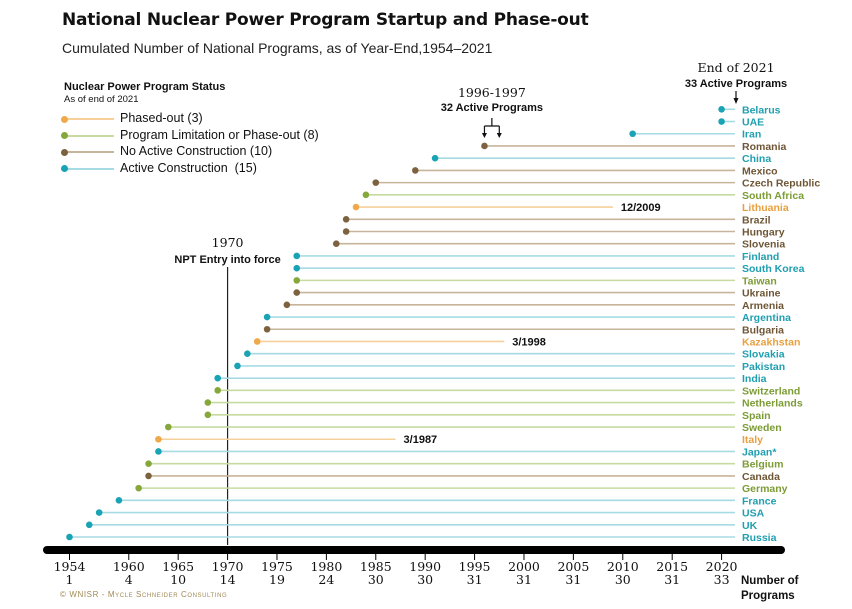 This screenshot has height=609, width=852. What do you see at coordinates (773, 196) in the screenshot?
I see `country-label: South Africa` at bounding box center [773, 196].